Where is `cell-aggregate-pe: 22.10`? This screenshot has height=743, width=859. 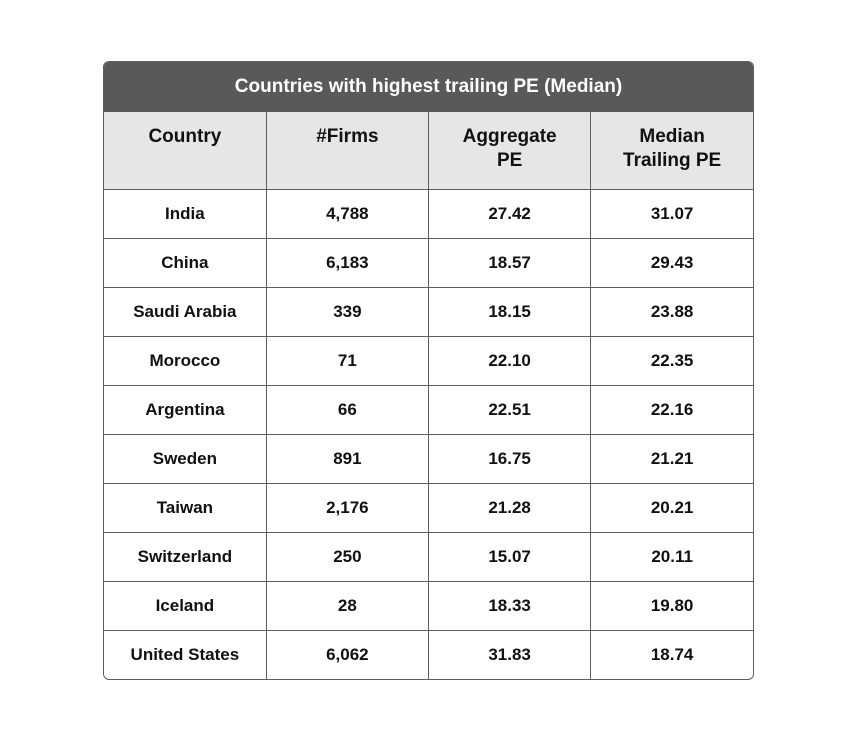
cell-aggregate-pe: 22.10 is located at coordinates (510, 361).